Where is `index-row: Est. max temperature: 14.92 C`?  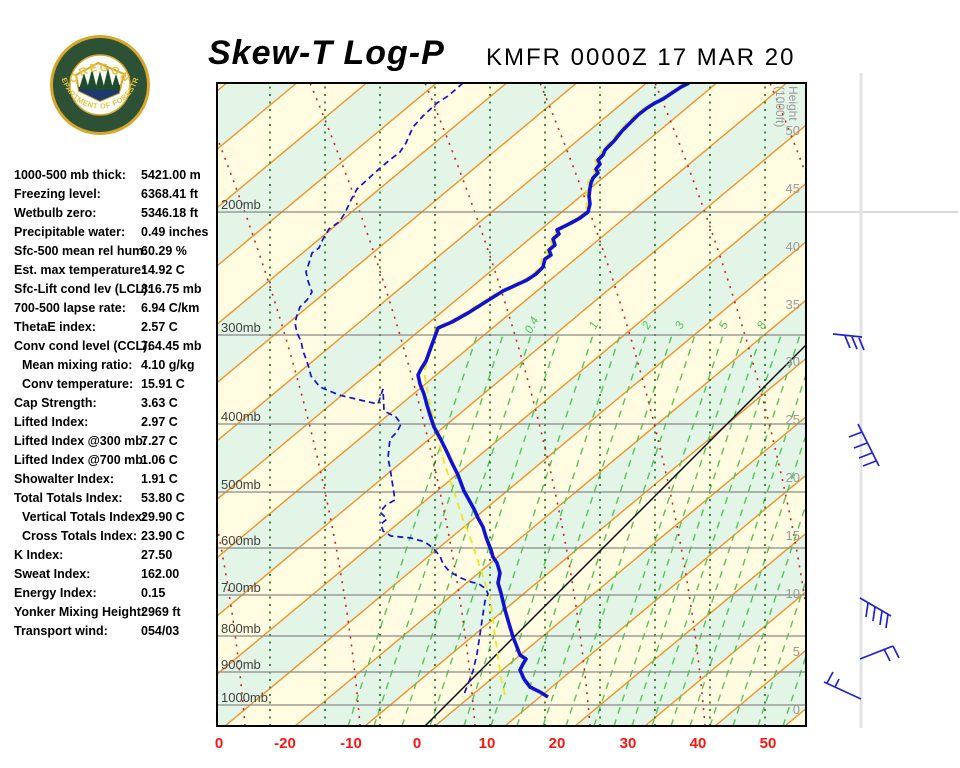
index-row: Est. max temperature: 14.92 C is located at coordinates (105, 270).